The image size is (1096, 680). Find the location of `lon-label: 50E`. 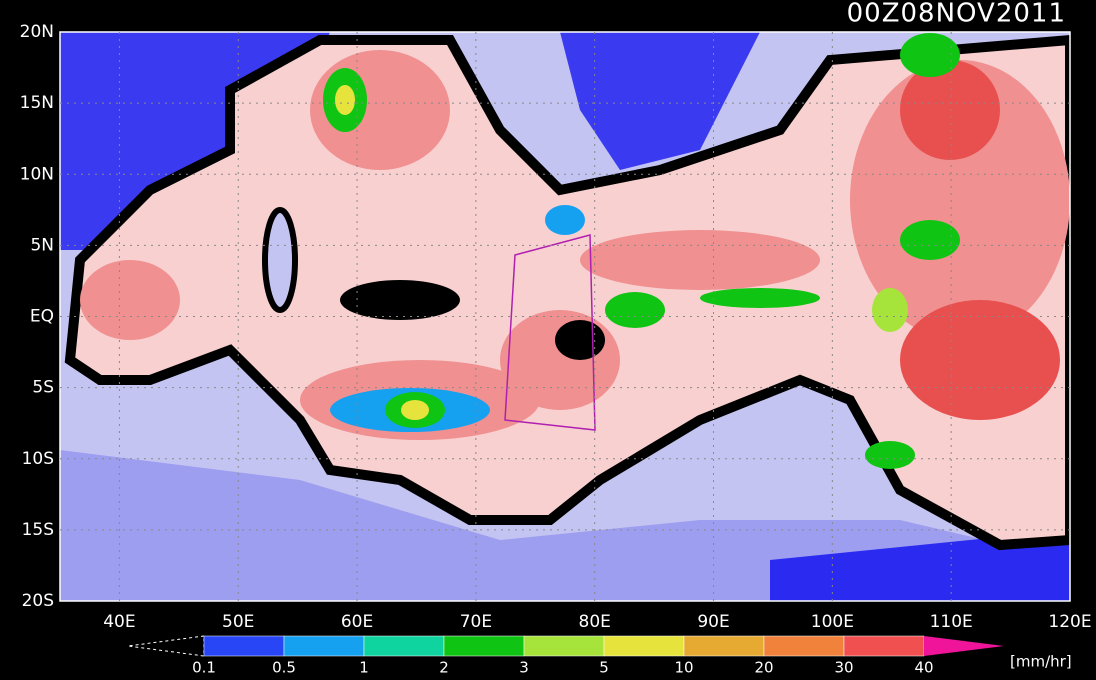

lon-label: 50E is located at coordinates (238, 622).